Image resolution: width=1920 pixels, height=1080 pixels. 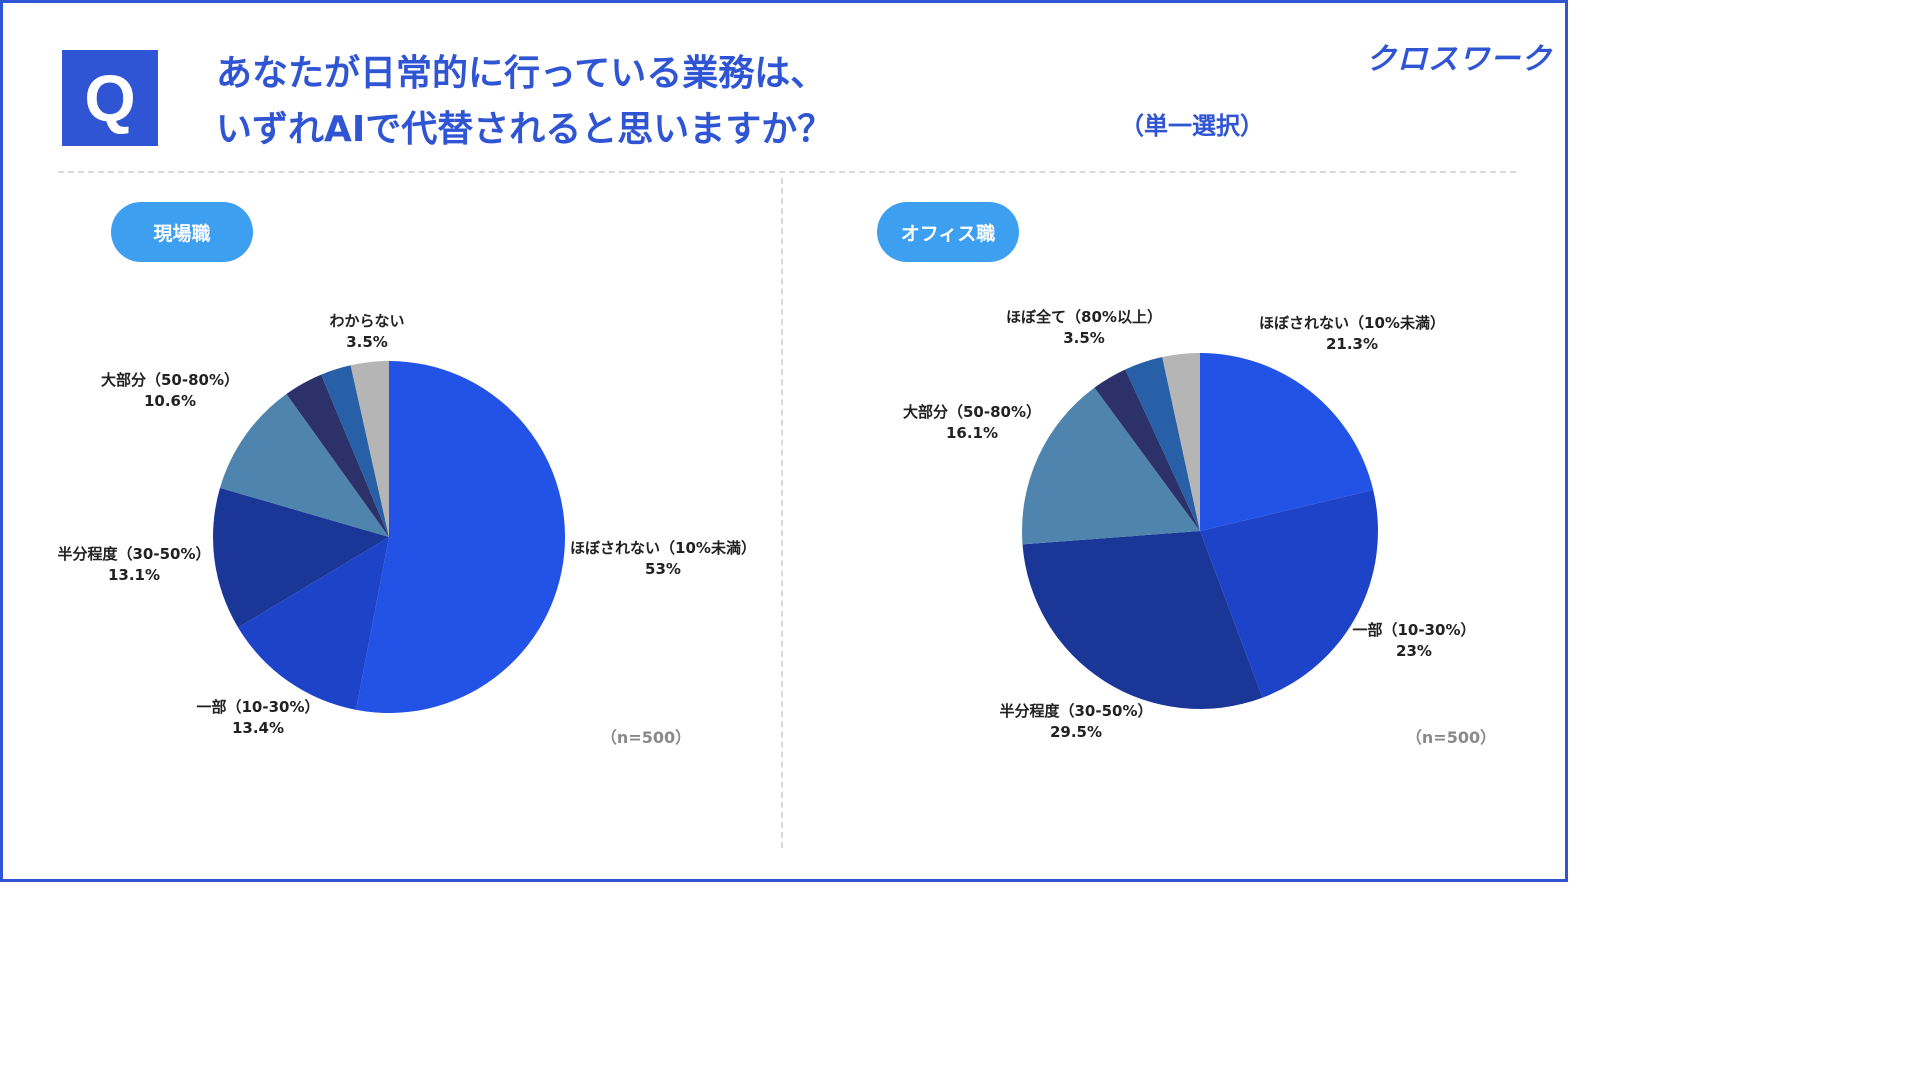 What do you see at coordinates (1192, 126) in the screenshot?
I see `selection-type-note: （単一選択）` at bounding box center [1192, 126].